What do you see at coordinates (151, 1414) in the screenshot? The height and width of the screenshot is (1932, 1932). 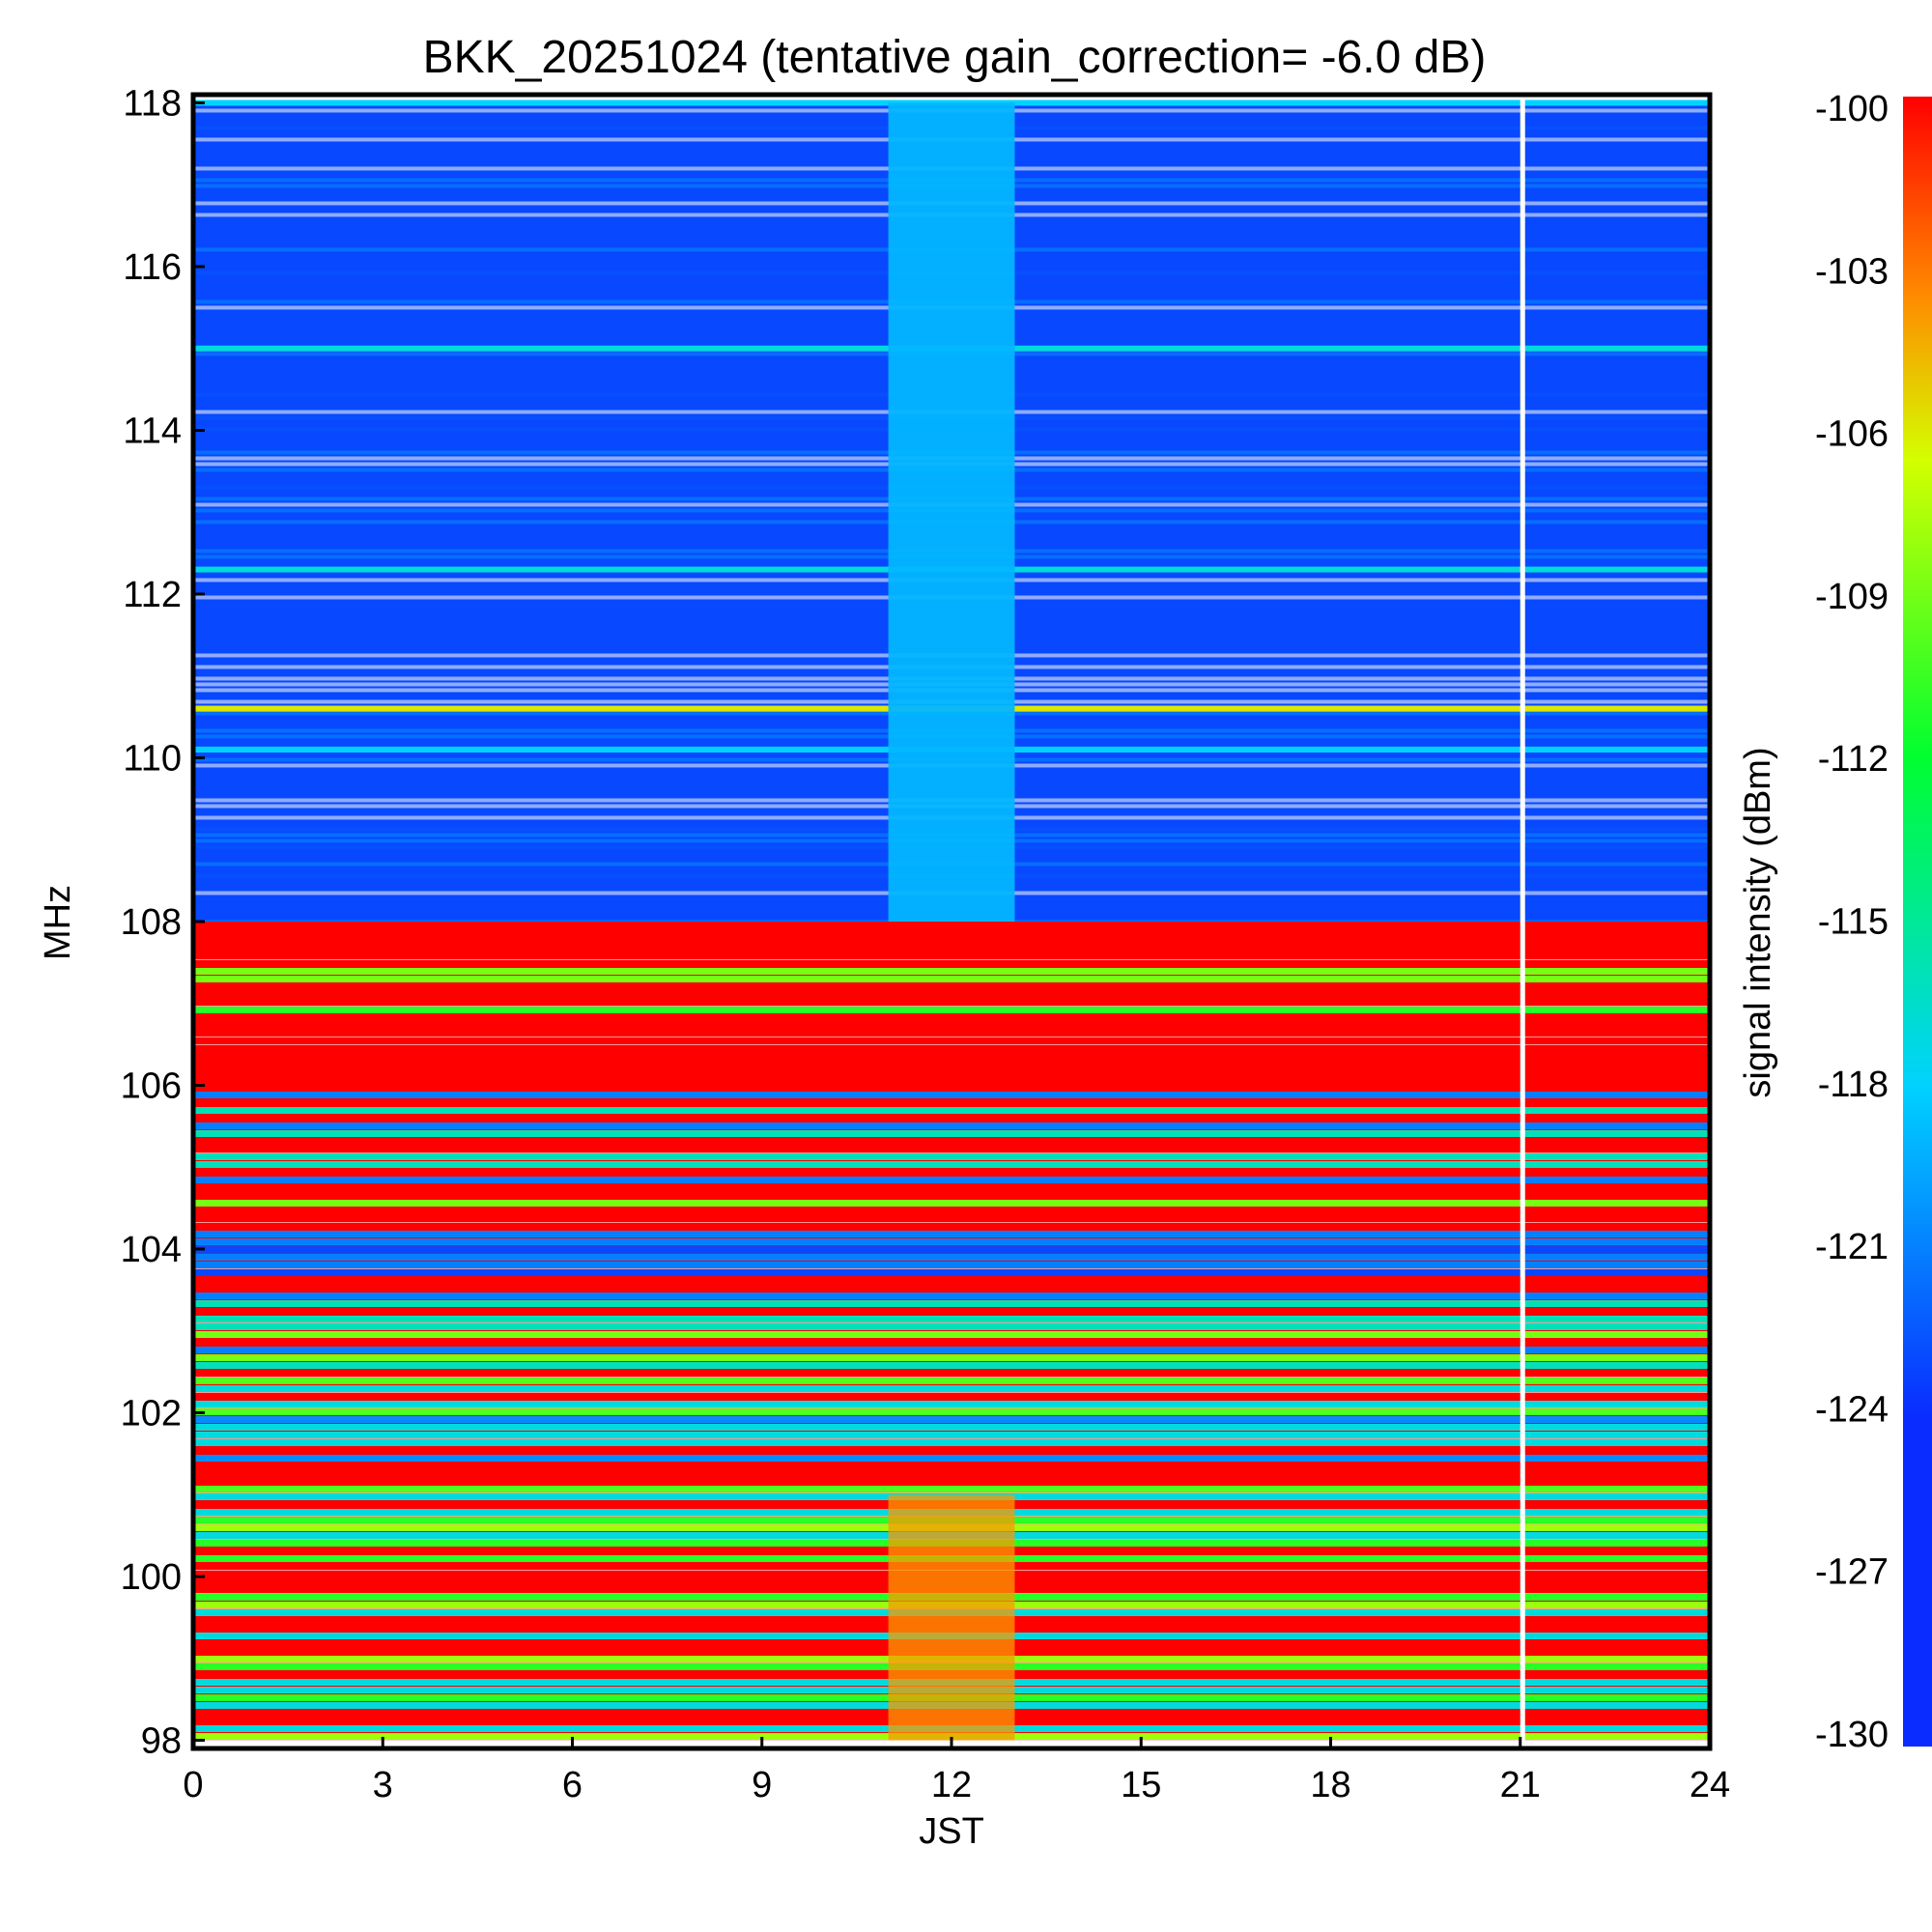 I see `y-tick-label: 102` at bounding box center [151, 1414].